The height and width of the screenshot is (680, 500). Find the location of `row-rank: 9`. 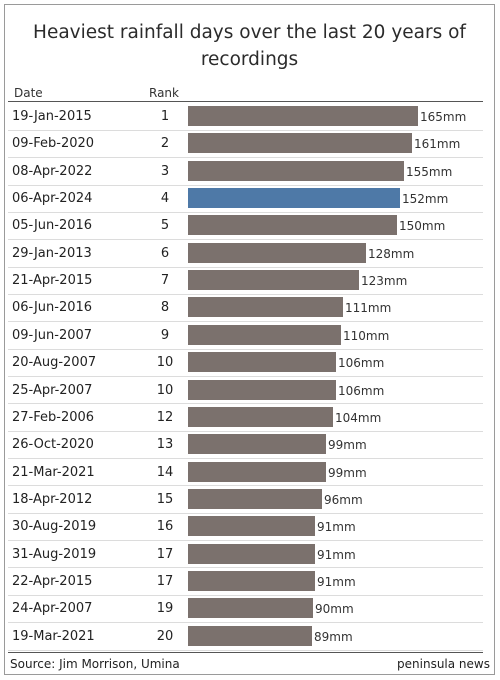

row-rank: 9 is located at coordinates (165, 335).